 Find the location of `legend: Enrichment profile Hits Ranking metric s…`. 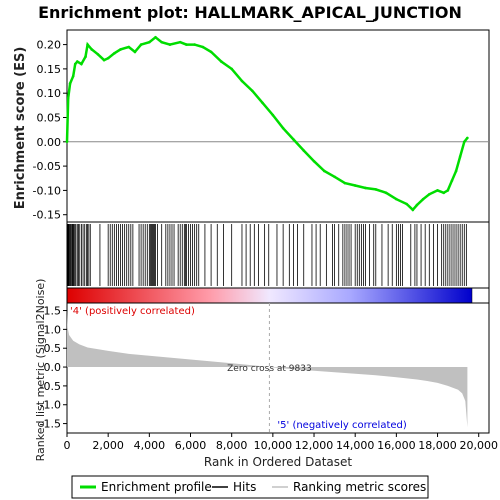

legend: Enrichment profile Hits Ranking metric s… is located at coordinates (250, 487).